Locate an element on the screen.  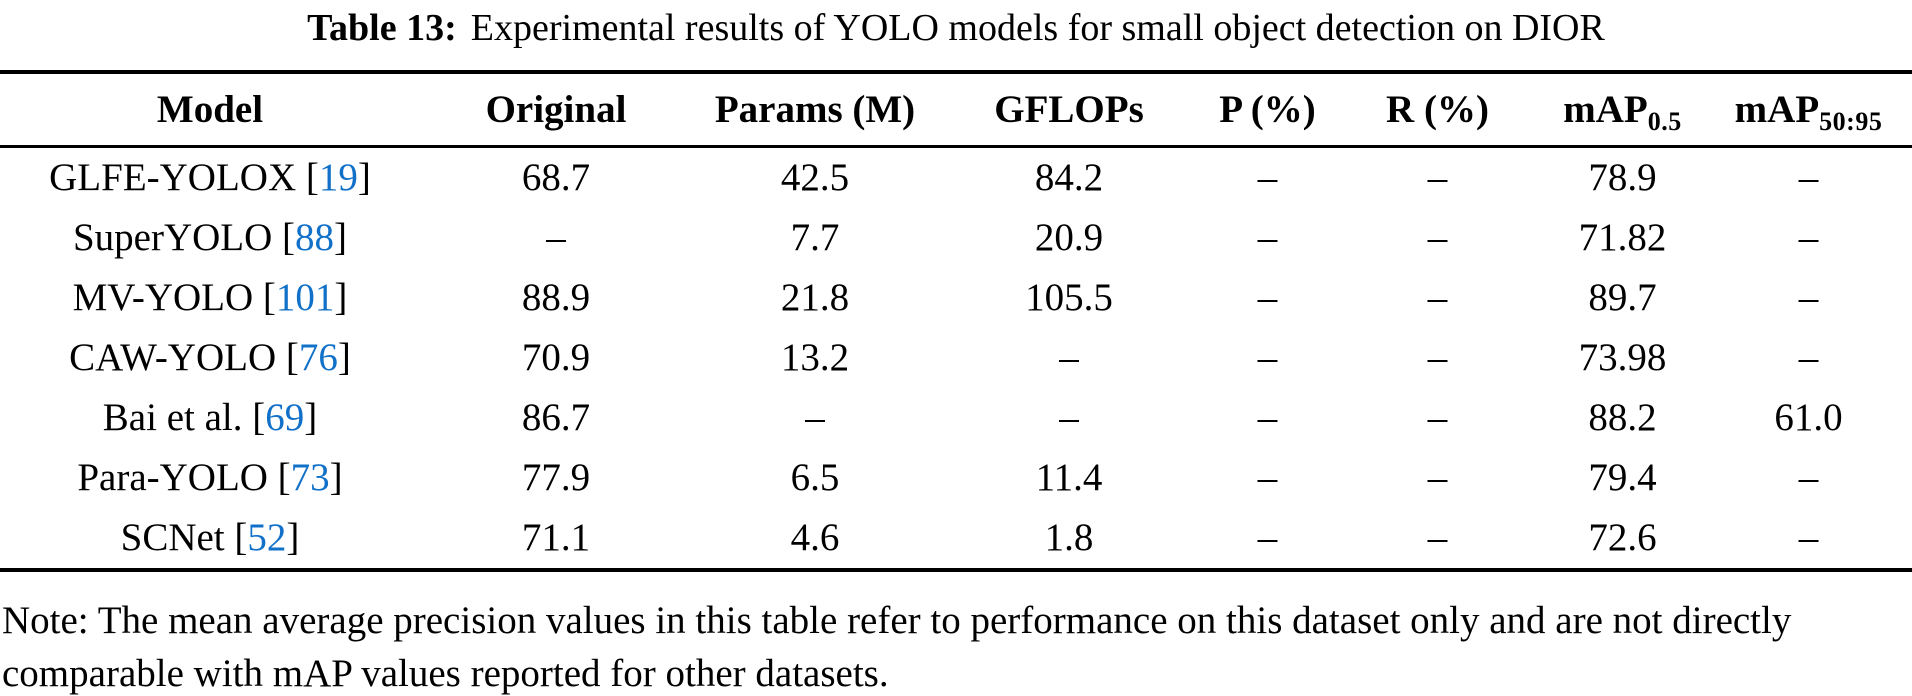
value-cell: 61.0 is located at coordinates (1808, 418).